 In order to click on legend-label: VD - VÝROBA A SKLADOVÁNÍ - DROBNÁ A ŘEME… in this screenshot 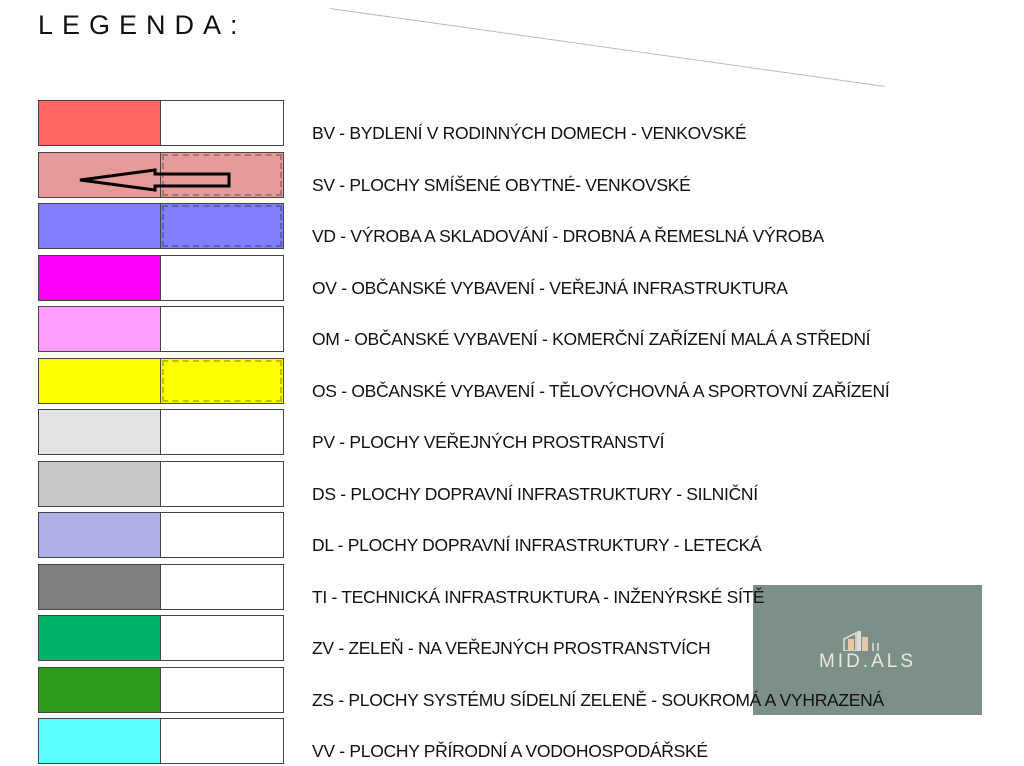, I will do `click(568, 236)`.